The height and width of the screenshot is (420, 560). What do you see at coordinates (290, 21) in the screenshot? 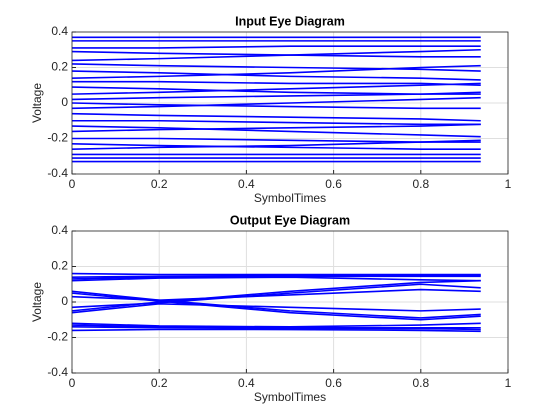
I see `chart-title: Input Eye Diagram` at bounding box center [290, 21].